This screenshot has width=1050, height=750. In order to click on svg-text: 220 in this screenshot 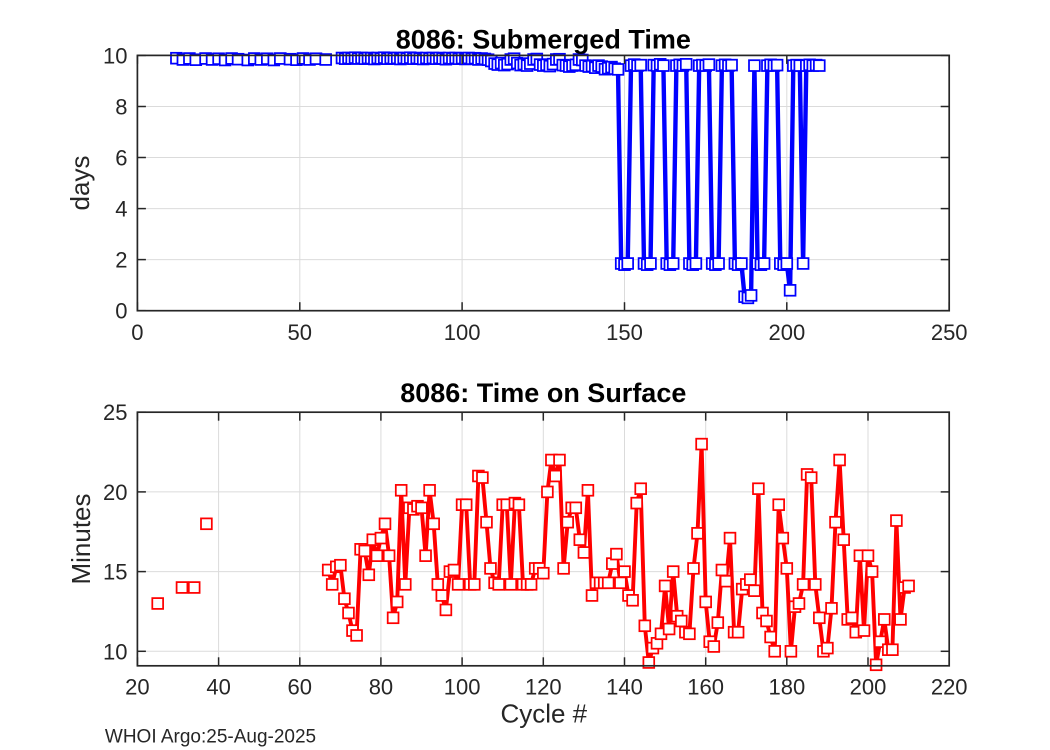, I will do `click(949, 687)`.